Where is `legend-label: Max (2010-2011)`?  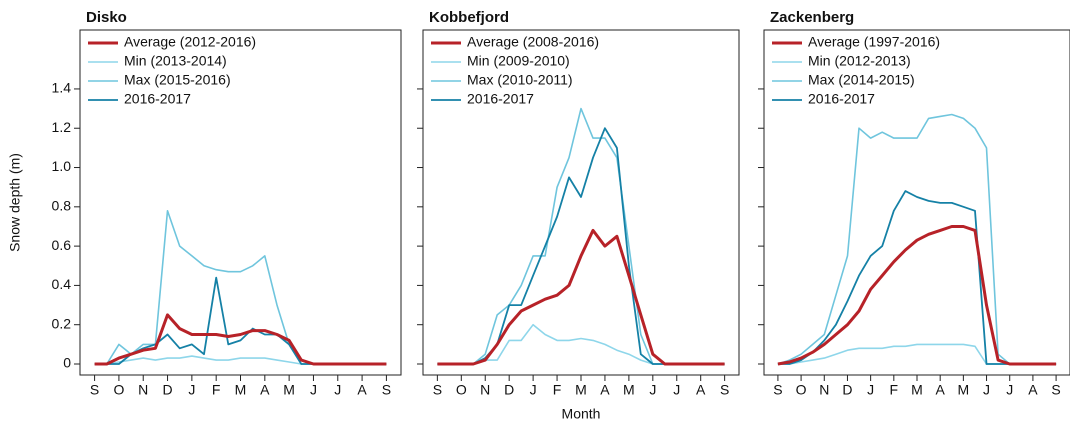 legend-label: Max (2010-2011) is located at coordinates (520, 80).